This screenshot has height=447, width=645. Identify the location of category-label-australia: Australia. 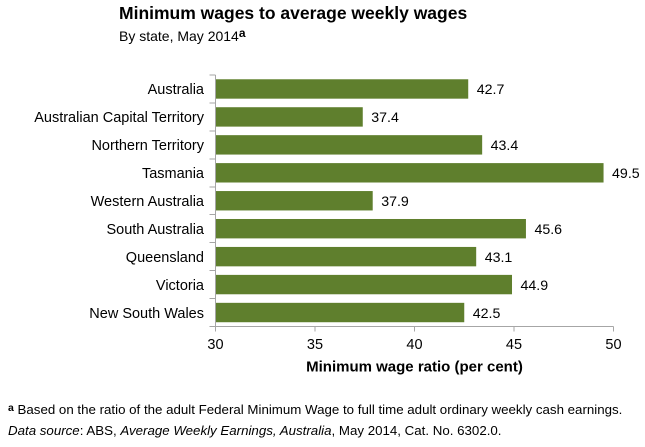
(176, 90).